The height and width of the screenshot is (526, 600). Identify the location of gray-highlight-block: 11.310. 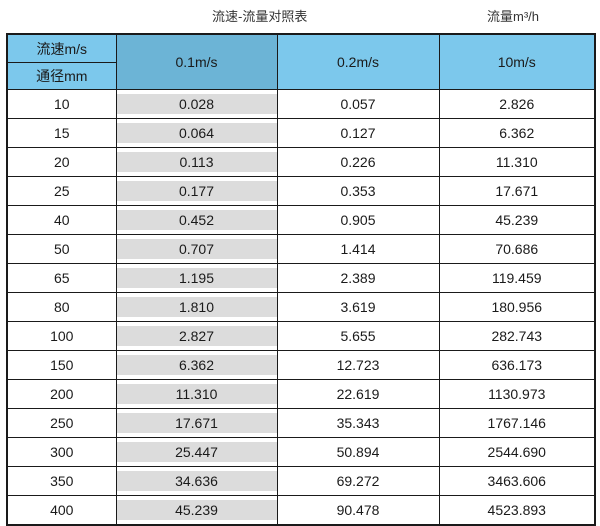
(196, 394).